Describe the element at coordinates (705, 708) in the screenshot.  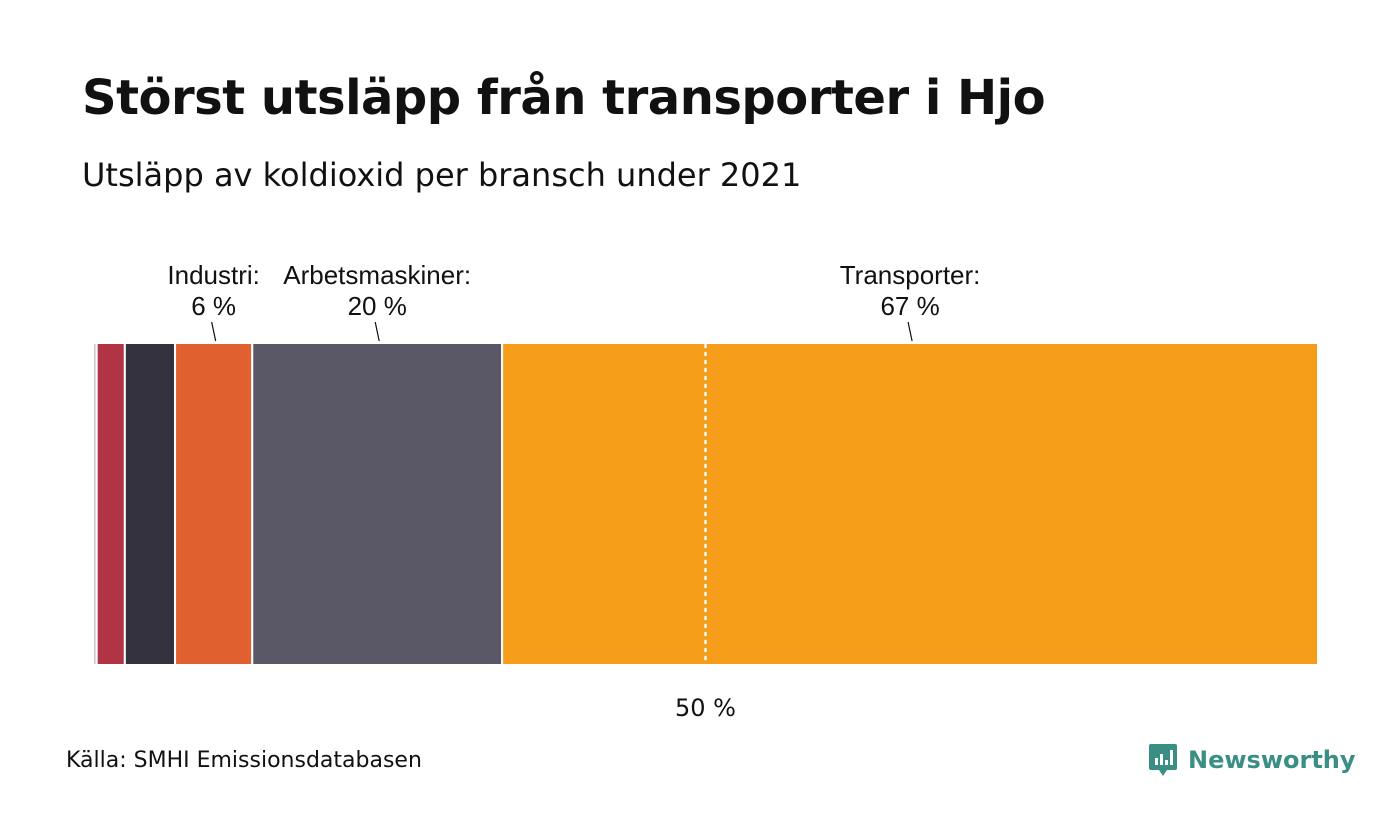
I see `reference-line-label: 50 %` at that location.